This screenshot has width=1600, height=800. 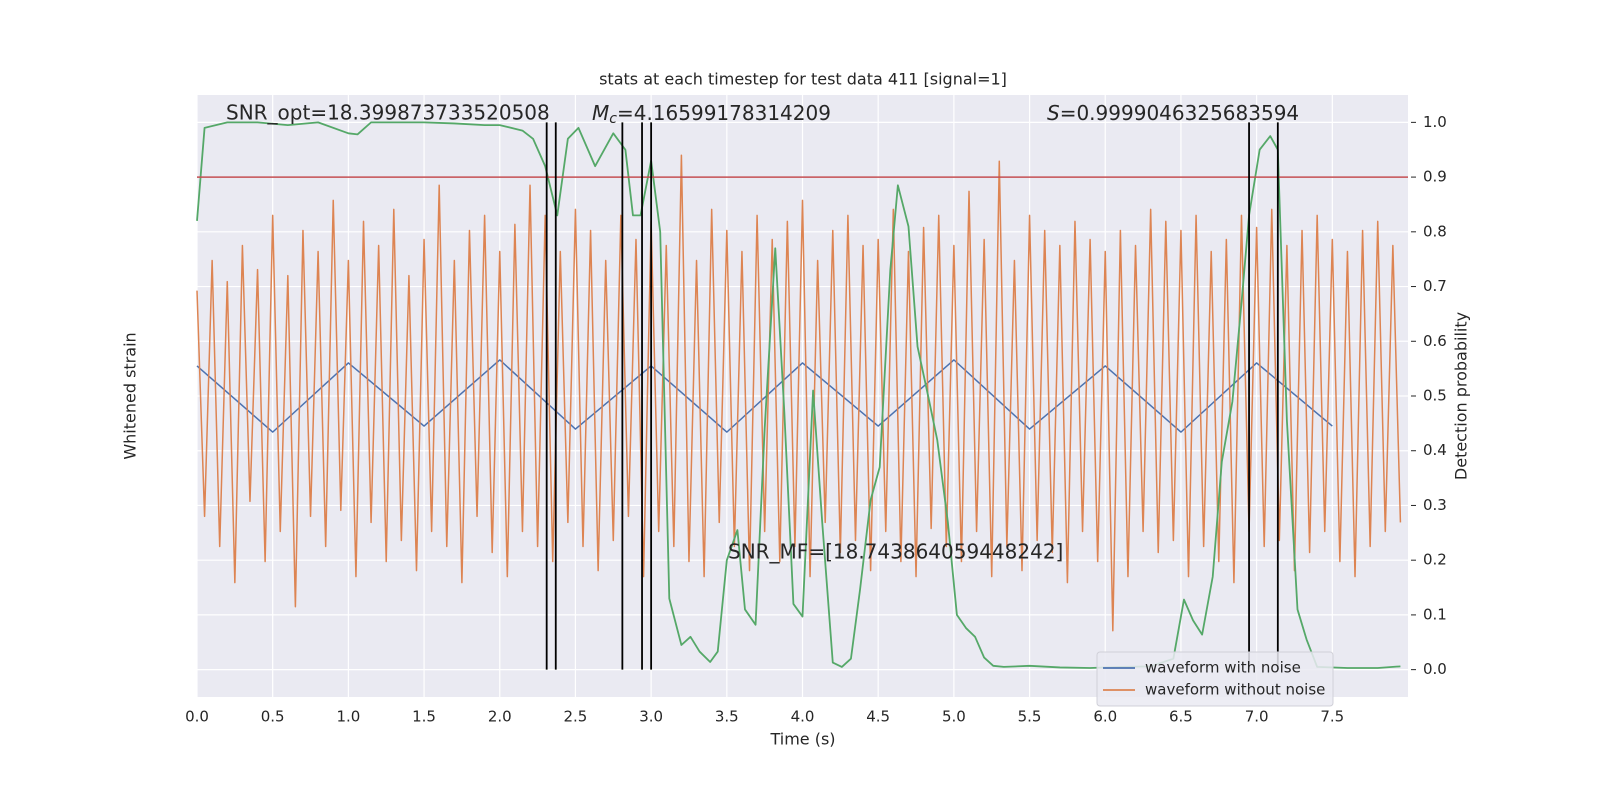 I want to click on annotation-symbol: M, so click(x=600, y=113).